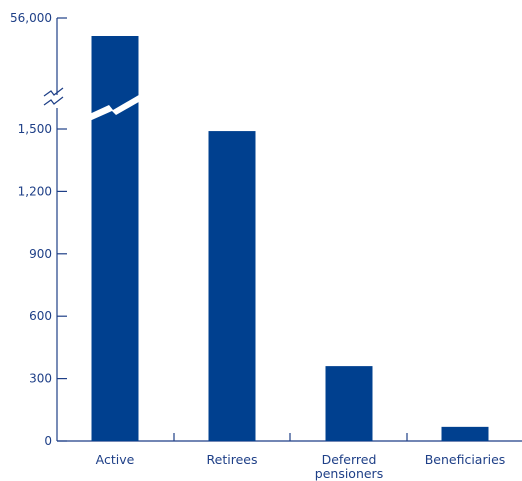 The width and height of the screenshot is (522, 481). I want to click on y-tick-label-6: 56,000, so click(31, 18).